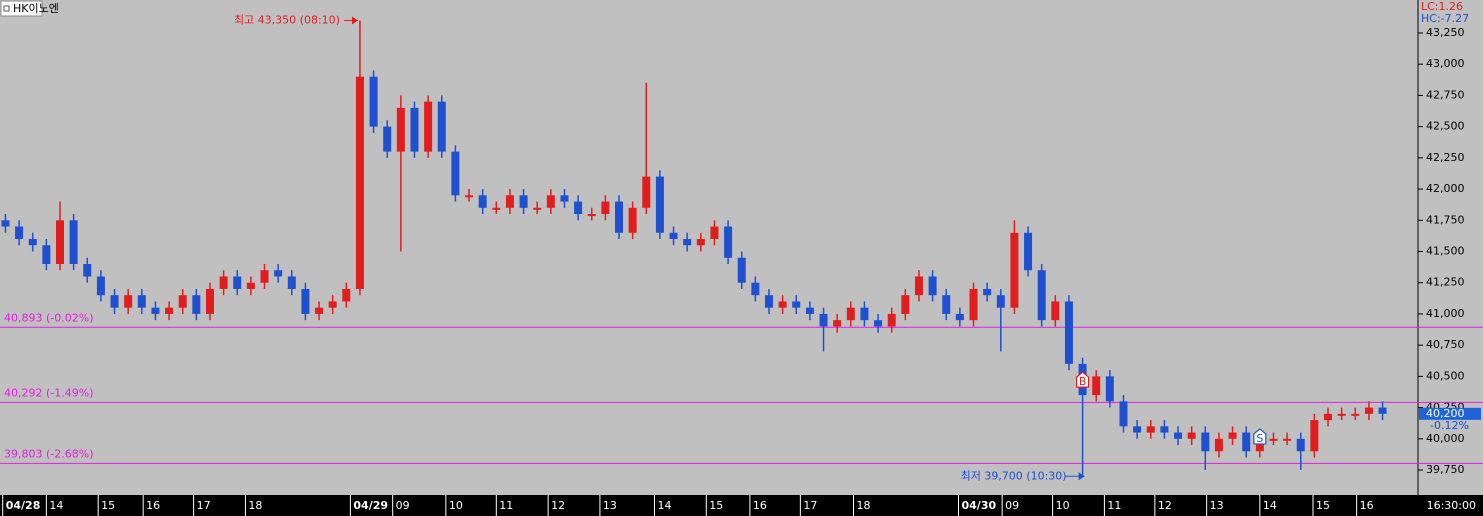 The image size is (1483, 516). What do you see at coordinates (1445, 188) in the screenshot?
I see `y-tick-label: 42,000` at bounding box center [1445, 188].